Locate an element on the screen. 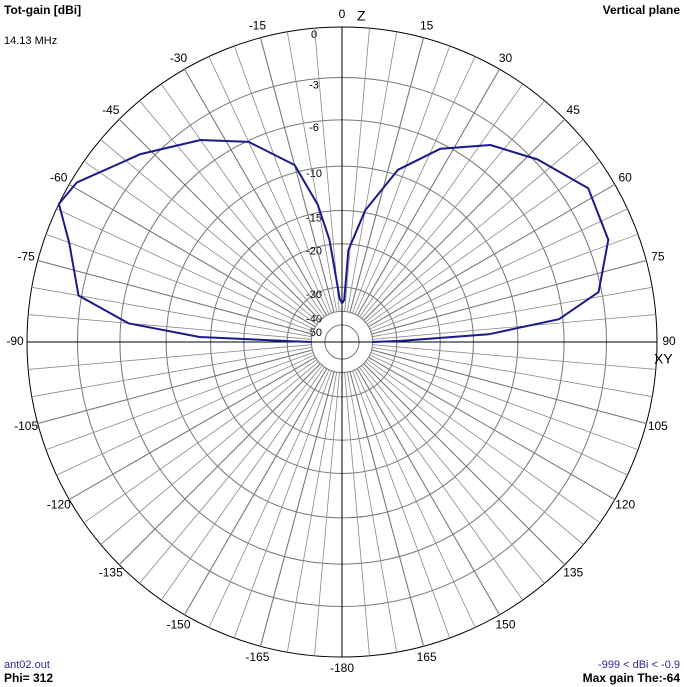 The width and height of the screenshot is (684, 687). r-tick-label: -6 is located at coordinates (314, 128).